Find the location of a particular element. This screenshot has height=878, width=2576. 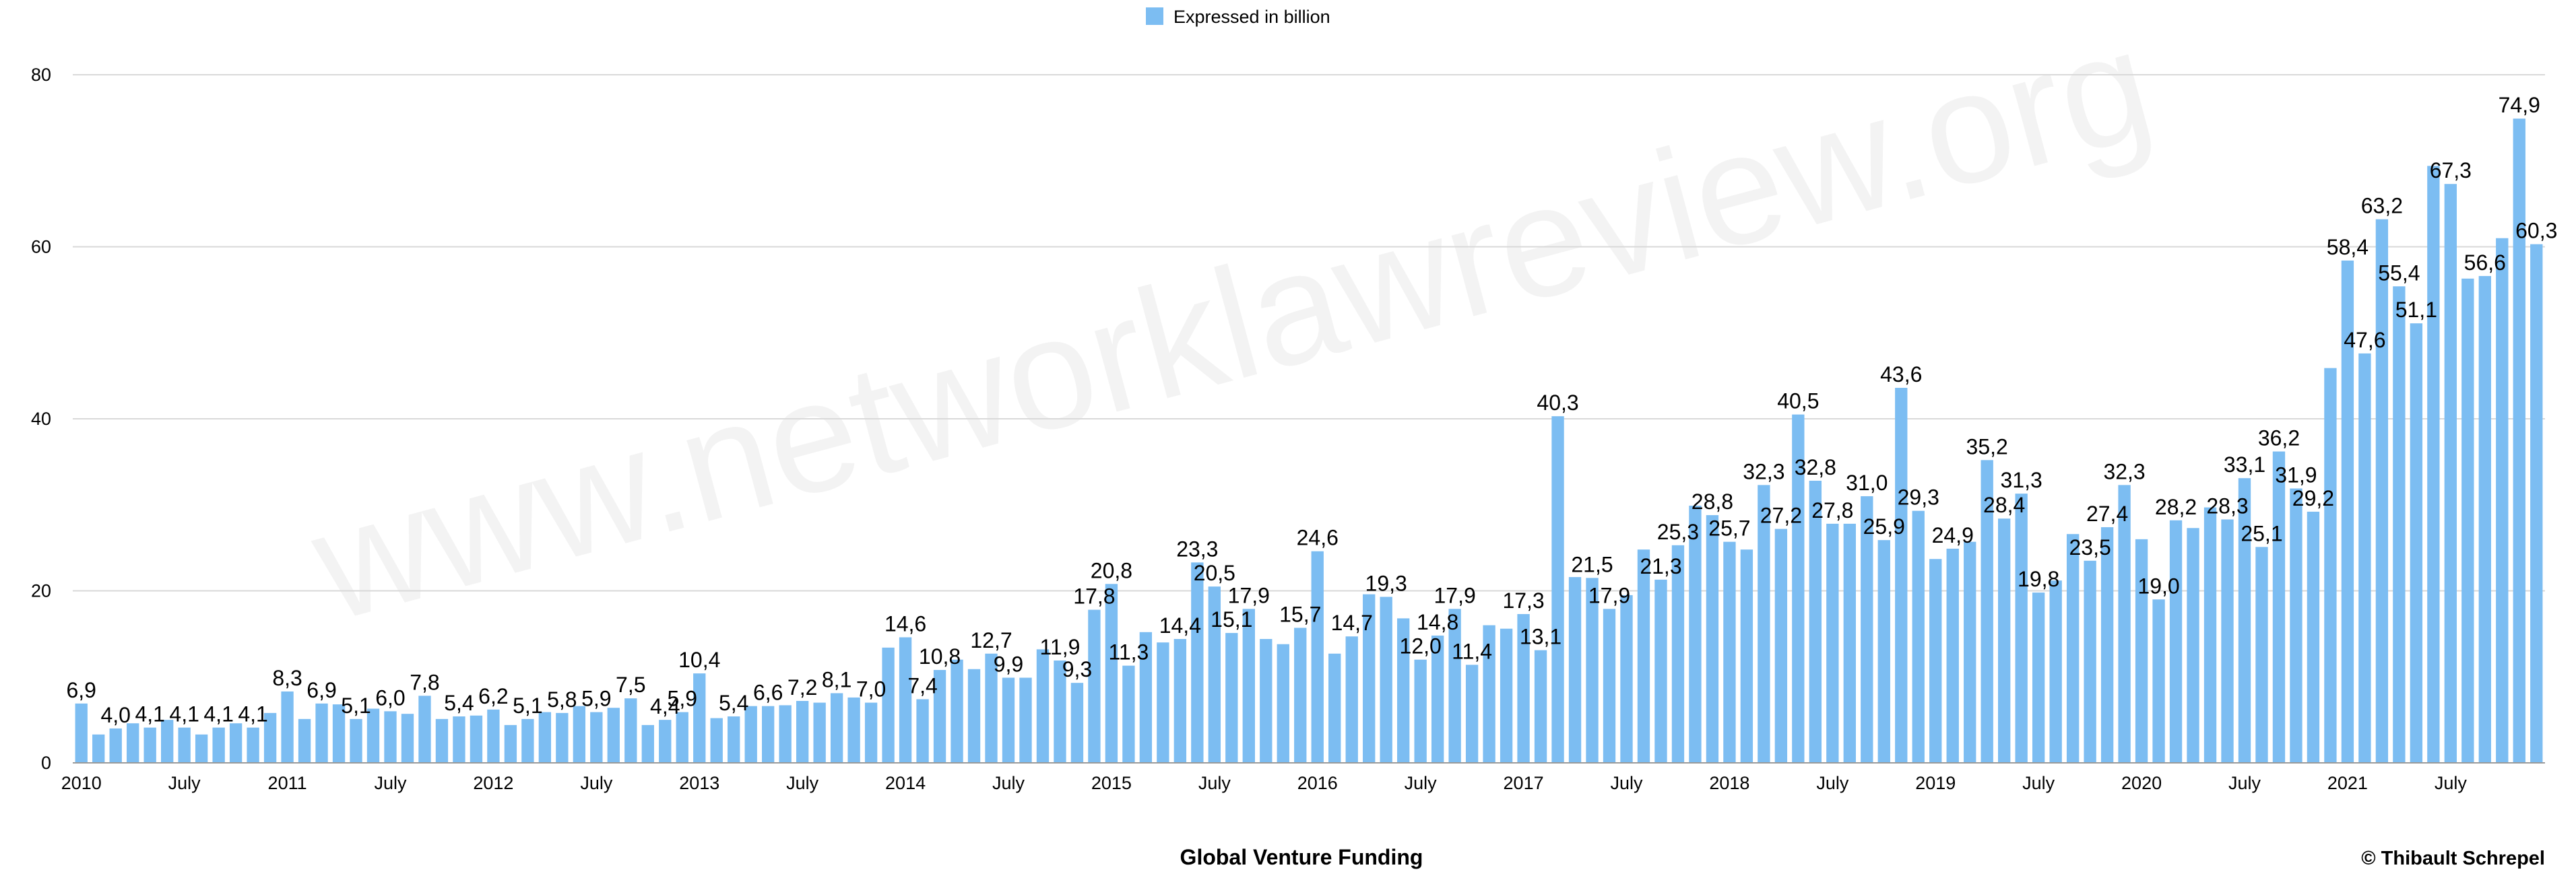

data-label: 24,9 is located at coordinates (1953, 535).